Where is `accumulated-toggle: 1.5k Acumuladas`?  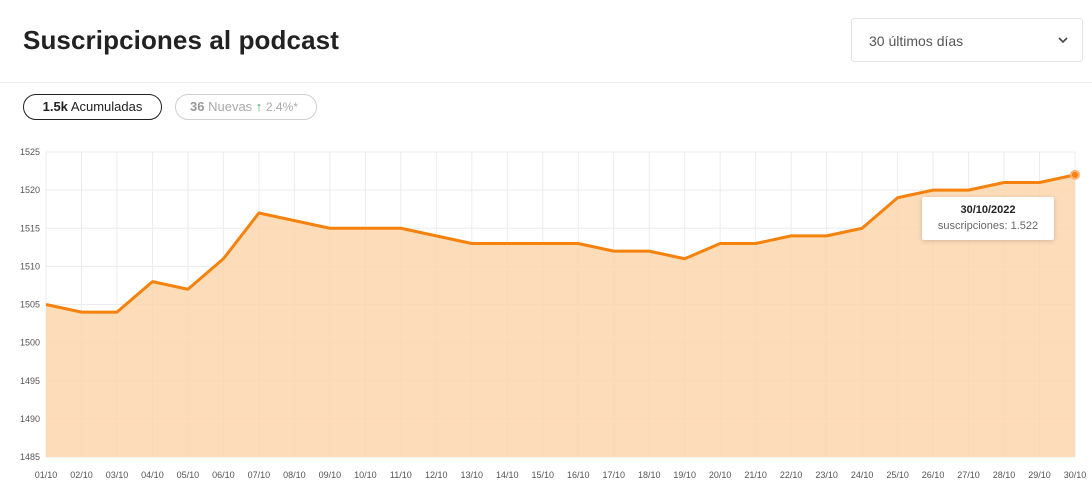
accumulated-toggle: 1.5k Acumuladas is located at coordinates (92, 107).